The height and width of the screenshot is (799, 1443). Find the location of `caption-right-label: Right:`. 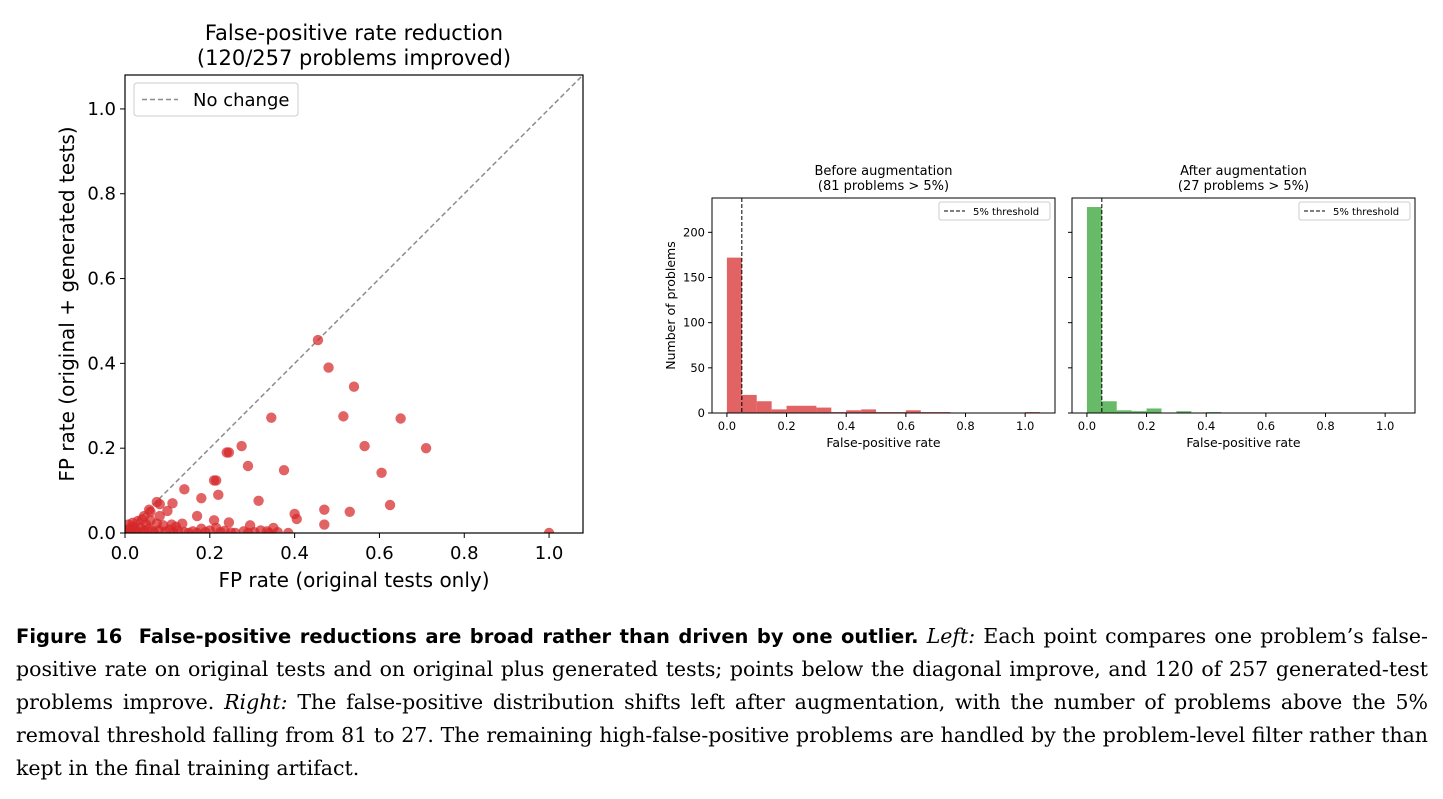

caption-right-label: Right: is located at coordinates (256, 702).